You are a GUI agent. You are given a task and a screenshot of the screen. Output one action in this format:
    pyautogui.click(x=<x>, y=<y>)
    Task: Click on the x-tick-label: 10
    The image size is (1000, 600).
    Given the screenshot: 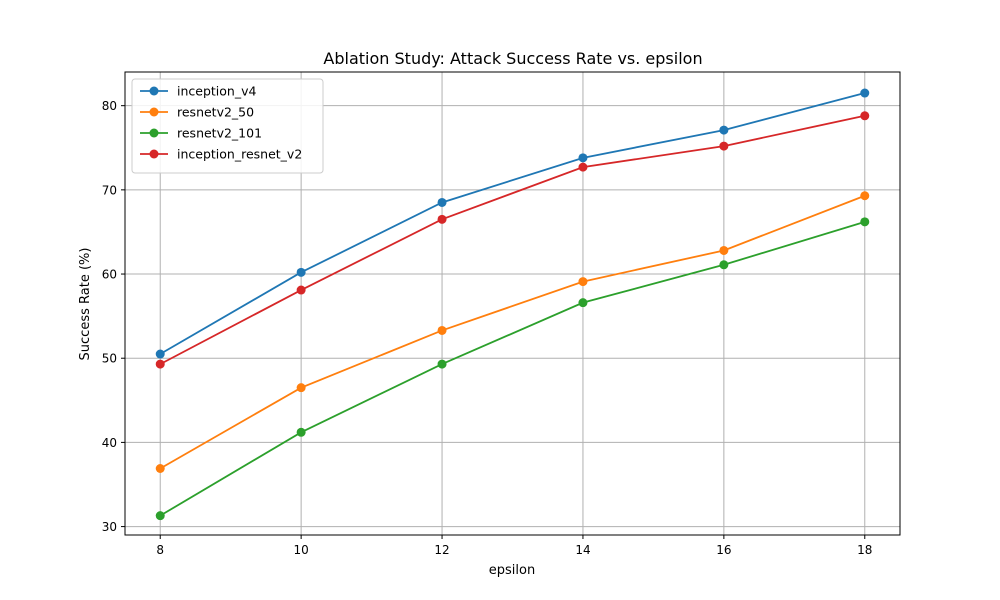 What is the action you would take?
    pyautogui.click(x=300, y=550)
    